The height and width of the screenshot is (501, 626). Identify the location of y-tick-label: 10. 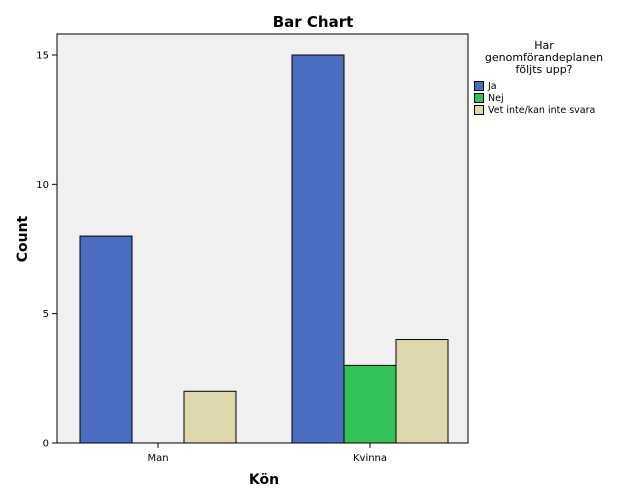
(42, 185).